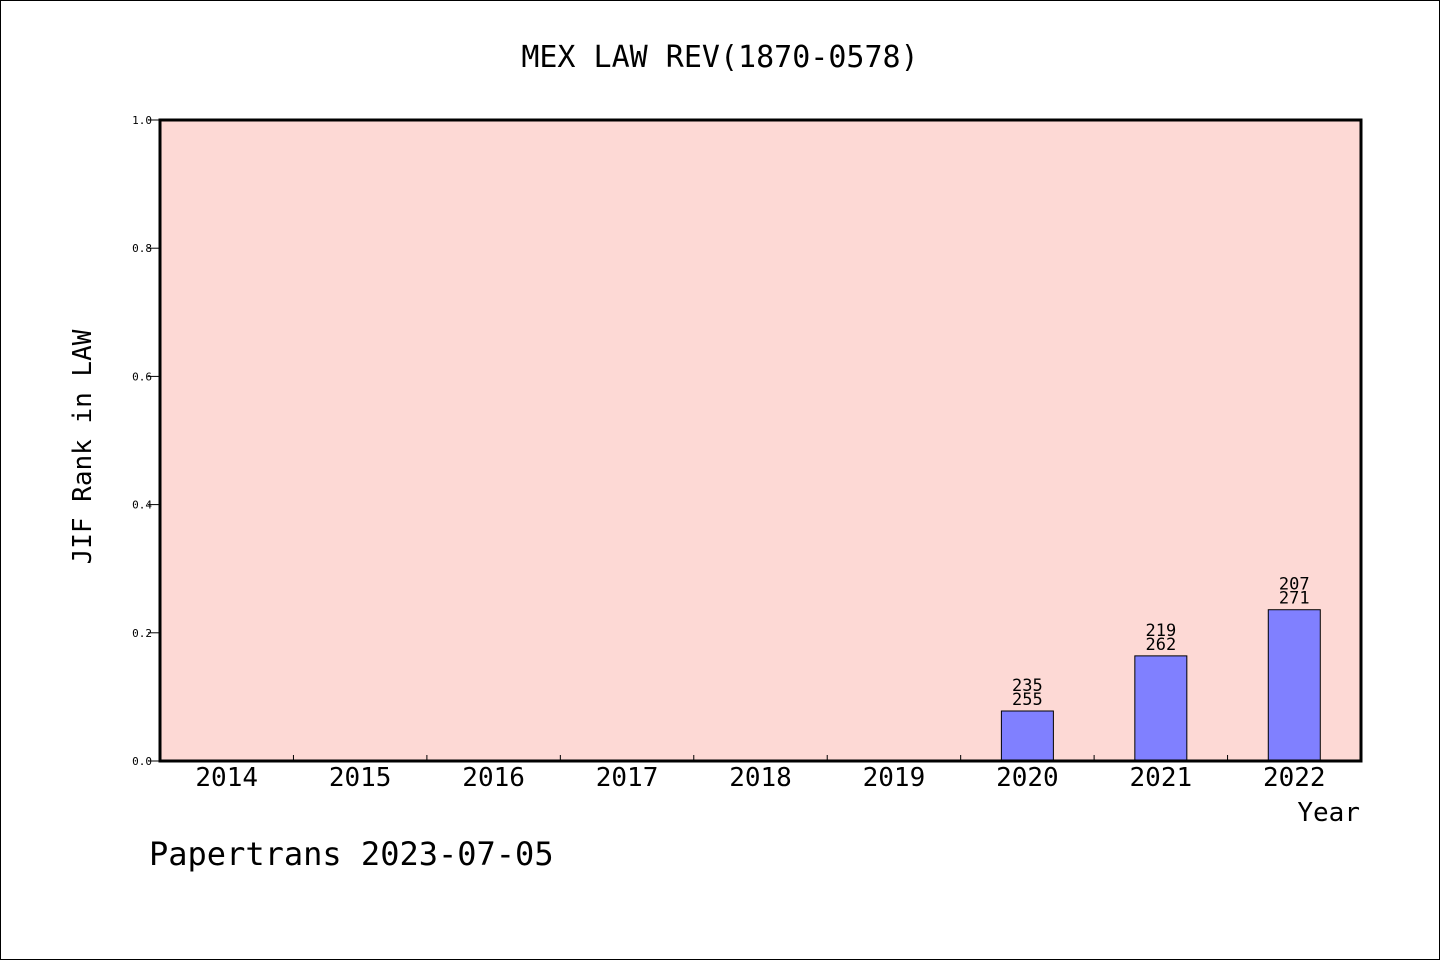  I want to click on x-tick-label: 2017, so click(627, 778).